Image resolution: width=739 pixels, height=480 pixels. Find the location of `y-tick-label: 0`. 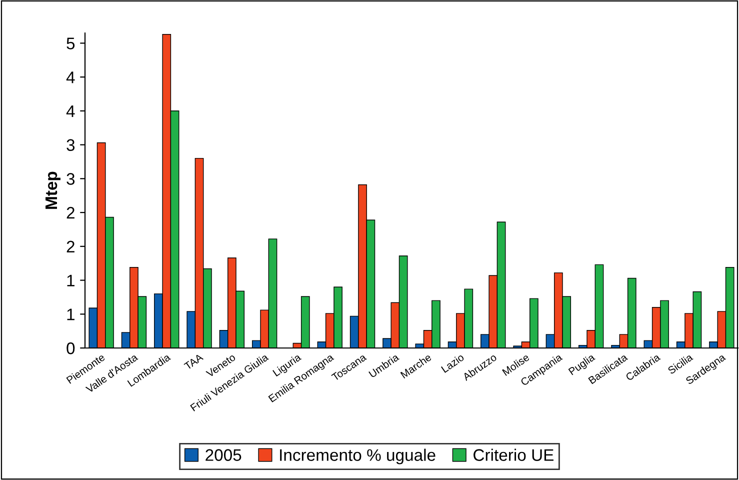

y-tick-label: 0 is located at coordinates (70, 348).